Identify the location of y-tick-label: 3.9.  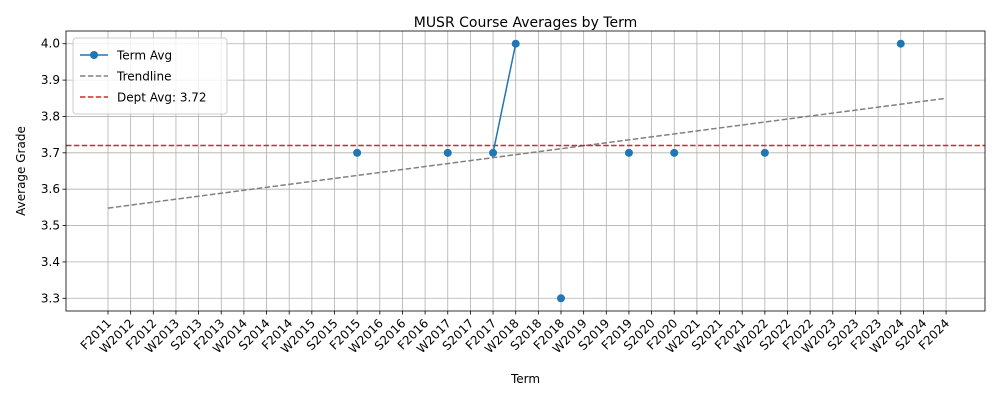
(50, 80).